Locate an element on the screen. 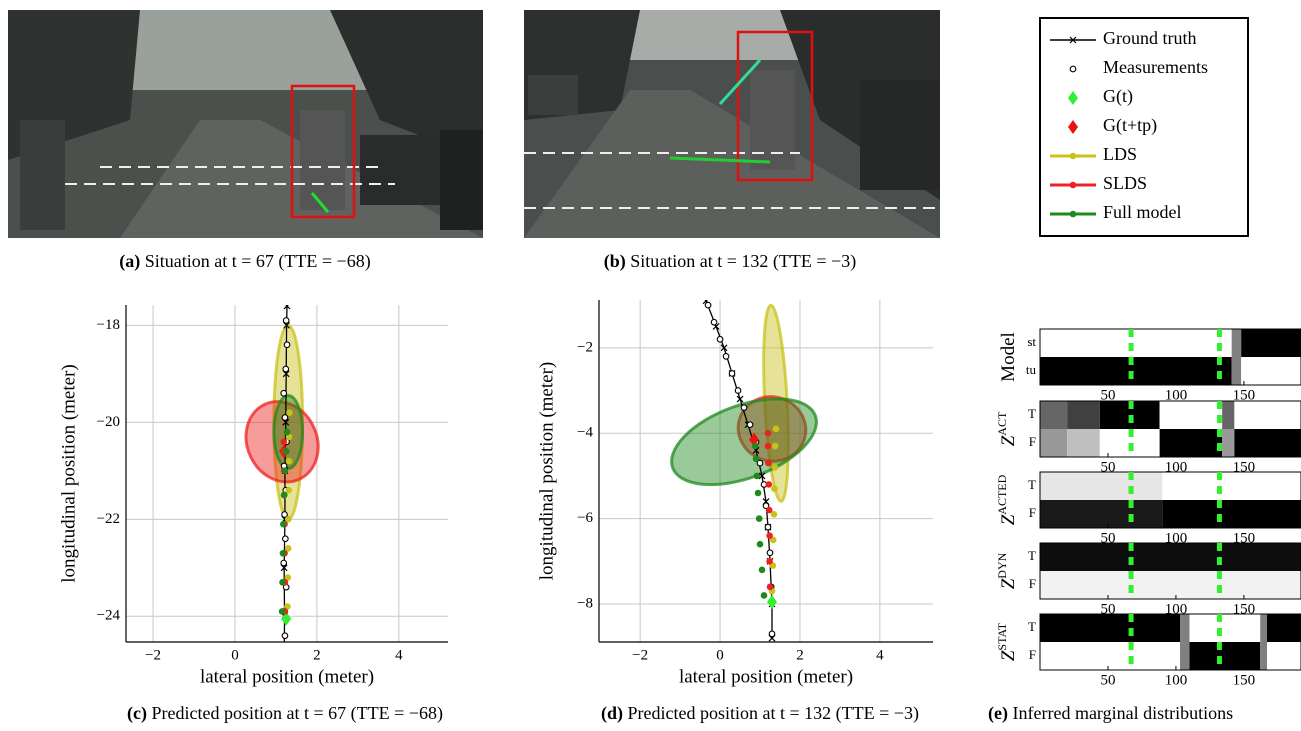  legend-label: SLDS is located at coordinates (1125, 183).